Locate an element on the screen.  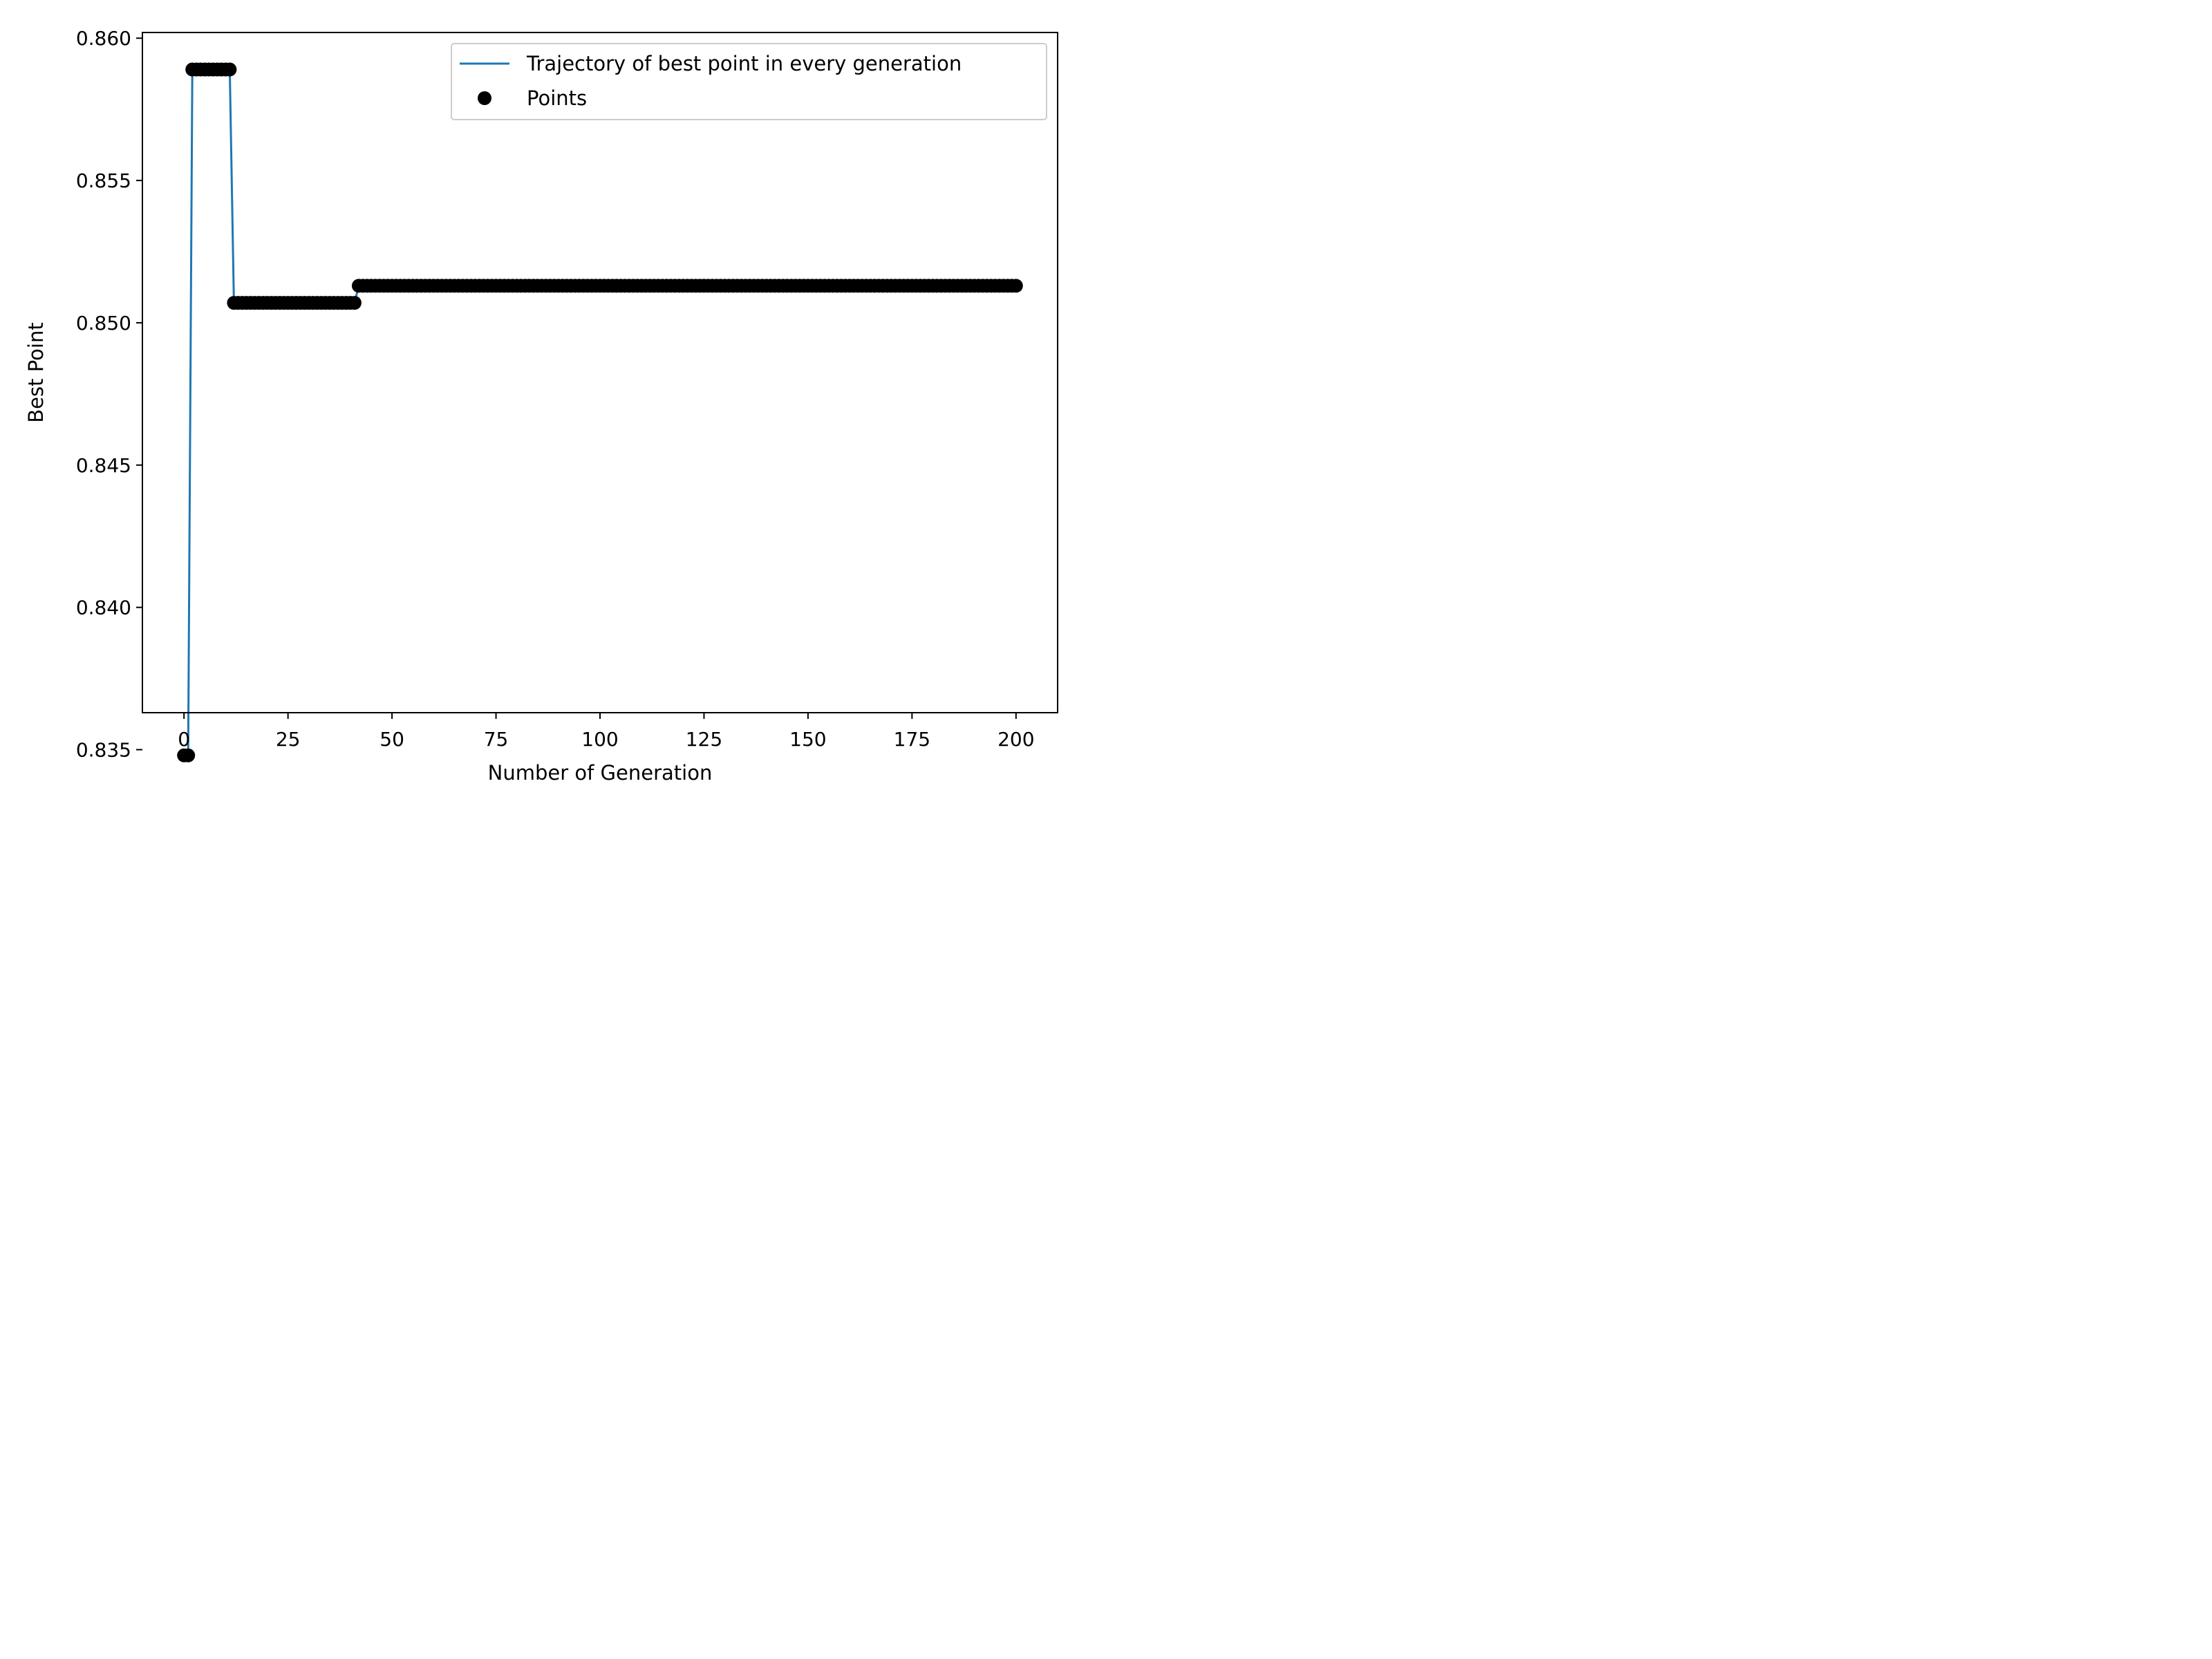
x-tick-label: 100 is located at coordinates (599, 739).